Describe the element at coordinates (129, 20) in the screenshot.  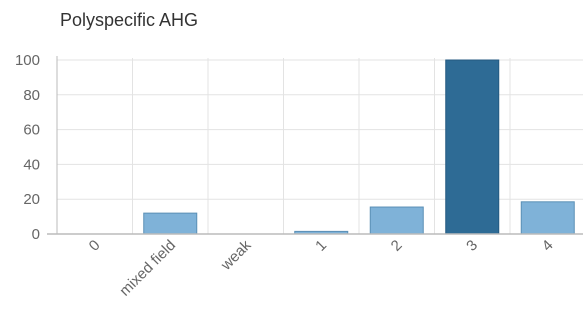
I see `chart-title: Polyspecific AHG` at that location.